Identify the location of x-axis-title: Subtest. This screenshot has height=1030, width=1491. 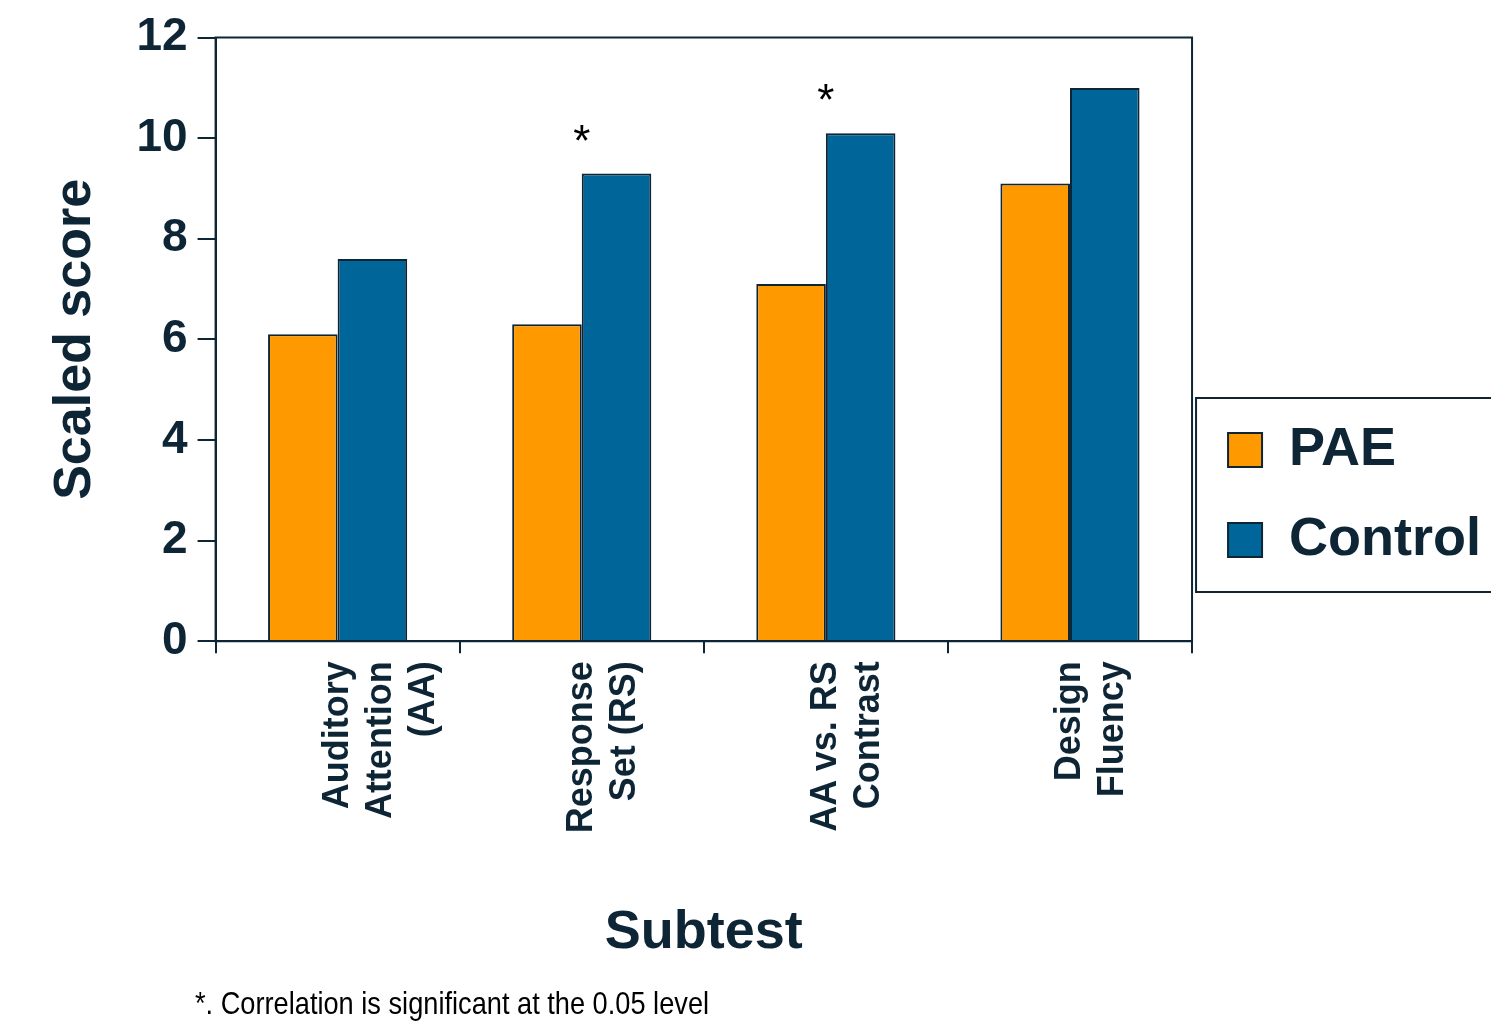
(703, 929).